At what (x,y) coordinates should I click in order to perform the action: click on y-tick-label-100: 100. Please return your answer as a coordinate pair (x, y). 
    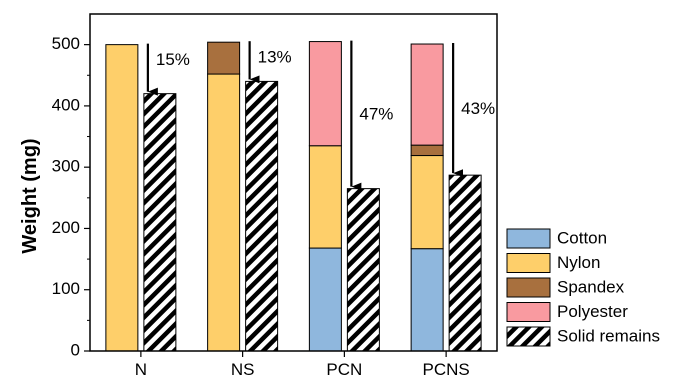
    Looking at the image, I should click on (66, 288).